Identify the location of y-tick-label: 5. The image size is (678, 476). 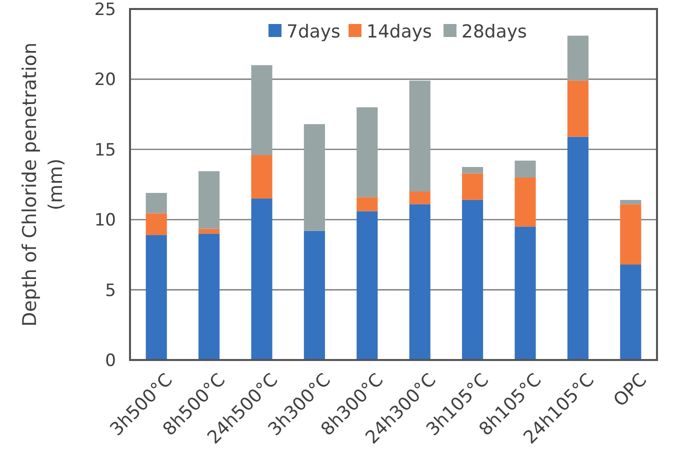
(110, 290).